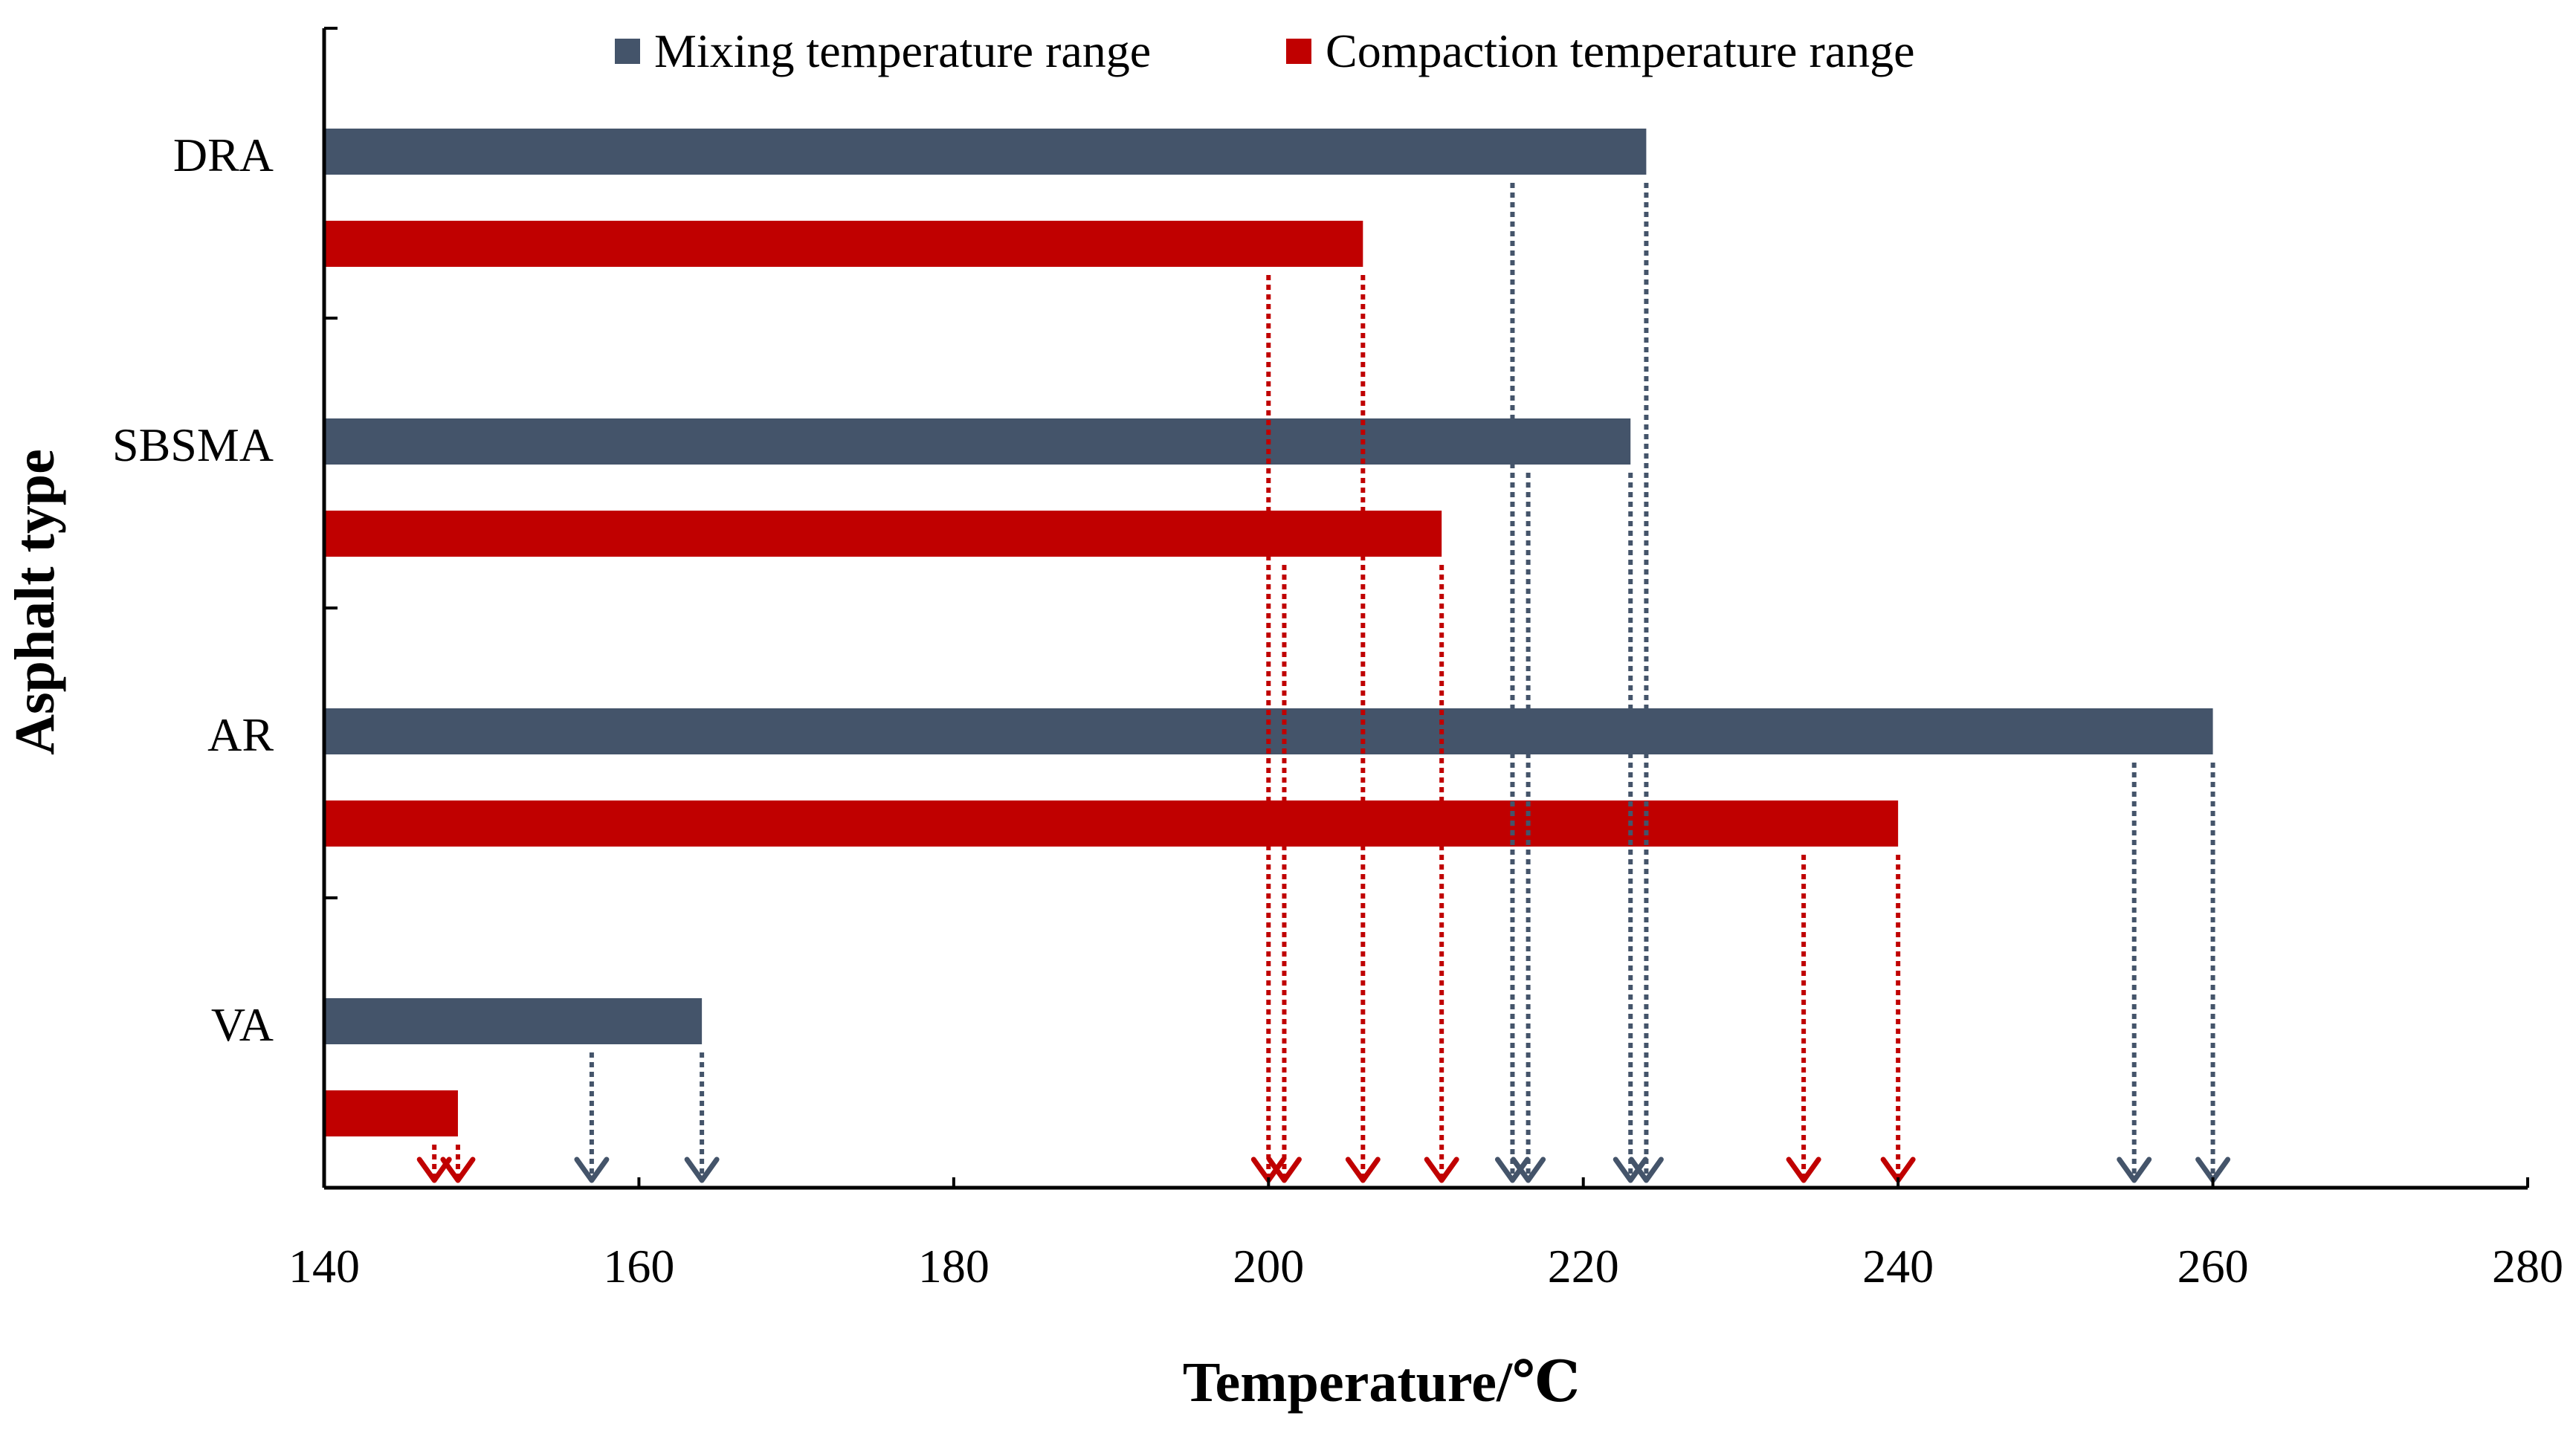 Image resolution: width=2576 pixels, height=1433 pixels. I want to click on arrow-sbsma-compaction-low, so click(1284, 874).